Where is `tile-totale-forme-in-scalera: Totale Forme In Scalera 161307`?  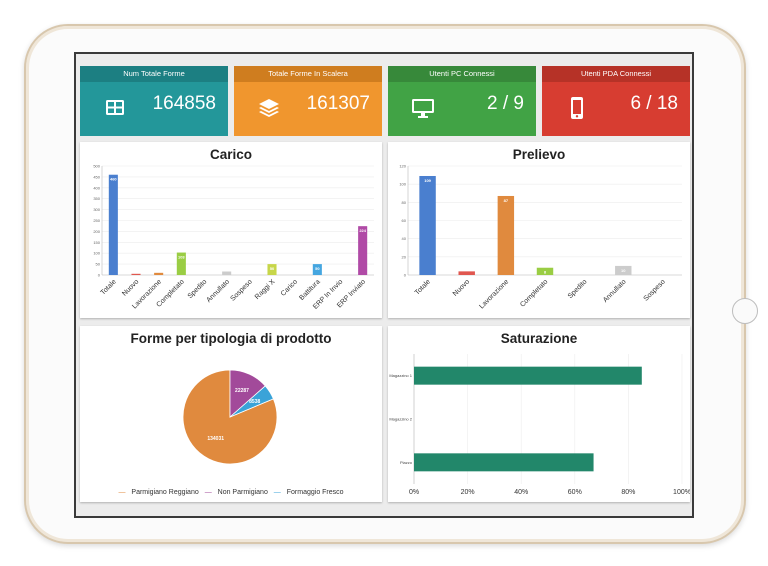
tile-totale-forme-in-scalera: Totale Forme In Scalera 161307 is located at coordinates (308, 101).